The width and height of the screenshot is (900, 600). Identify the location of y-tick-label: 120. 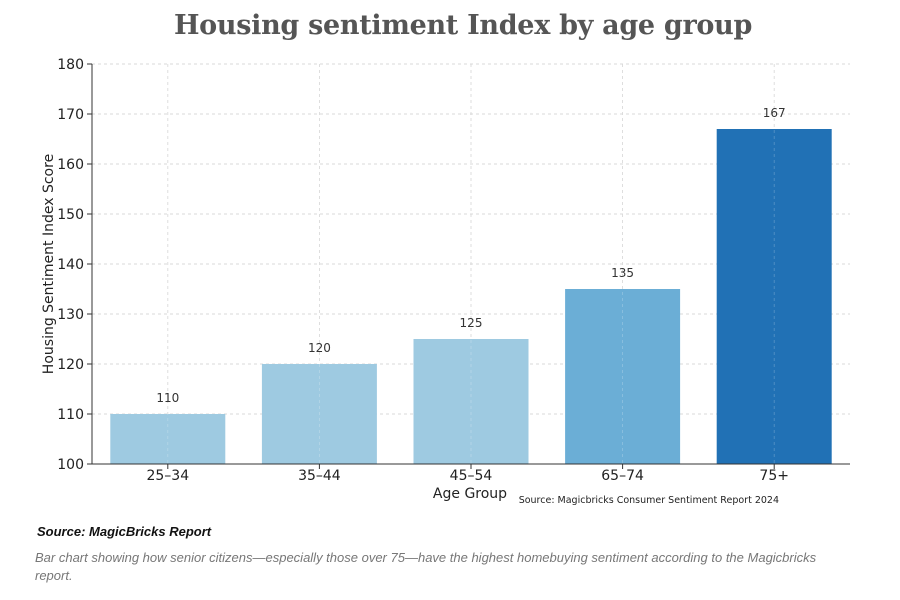
(70, 365).